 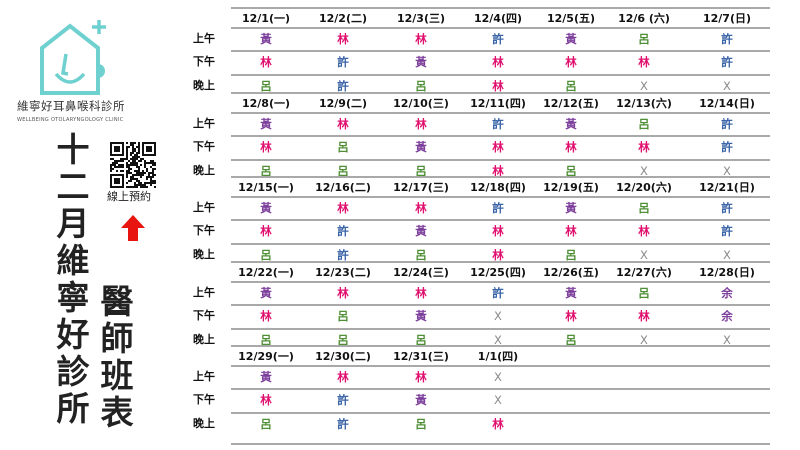 I want to click on date-header: 12/17(三), so click(x=421, y=187).